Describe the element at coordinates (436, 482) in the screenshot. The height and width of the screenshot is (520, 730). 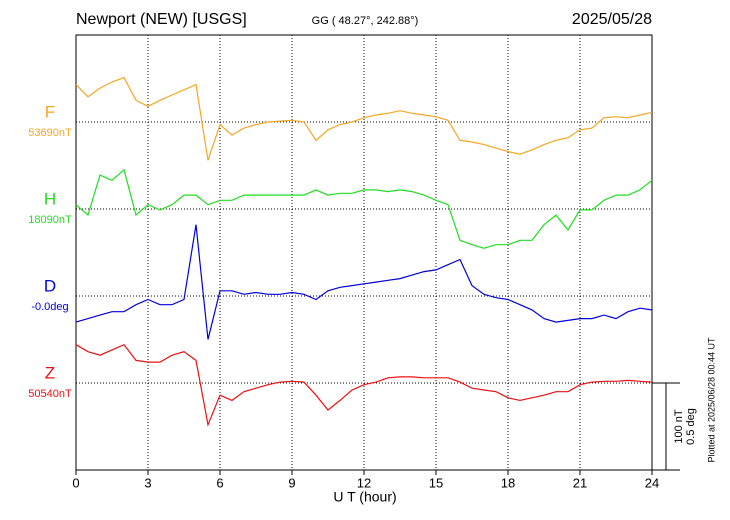
I see `x-tick-label: 15` at that location.